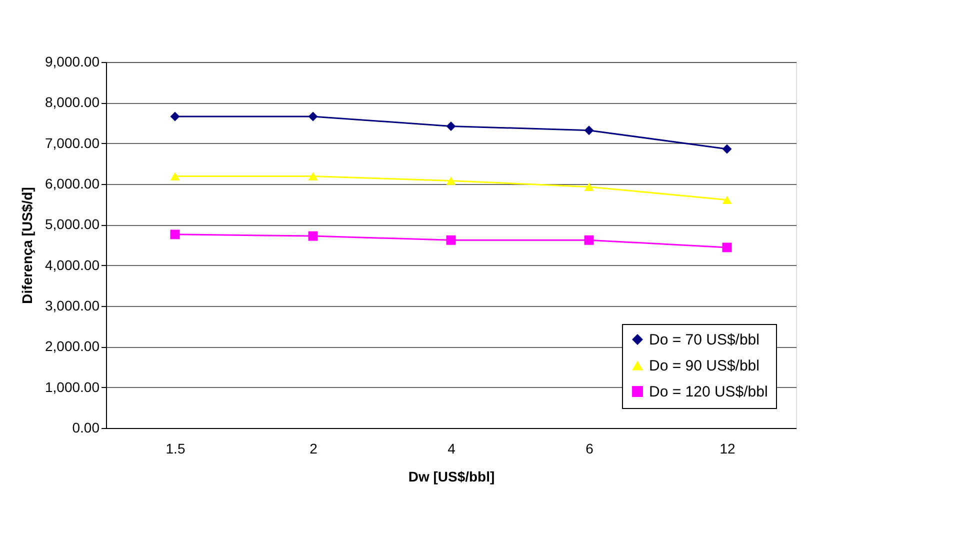 The image size is (959, 553). I want to click on y-tick-label: 5,000.00, so click(72, 224).